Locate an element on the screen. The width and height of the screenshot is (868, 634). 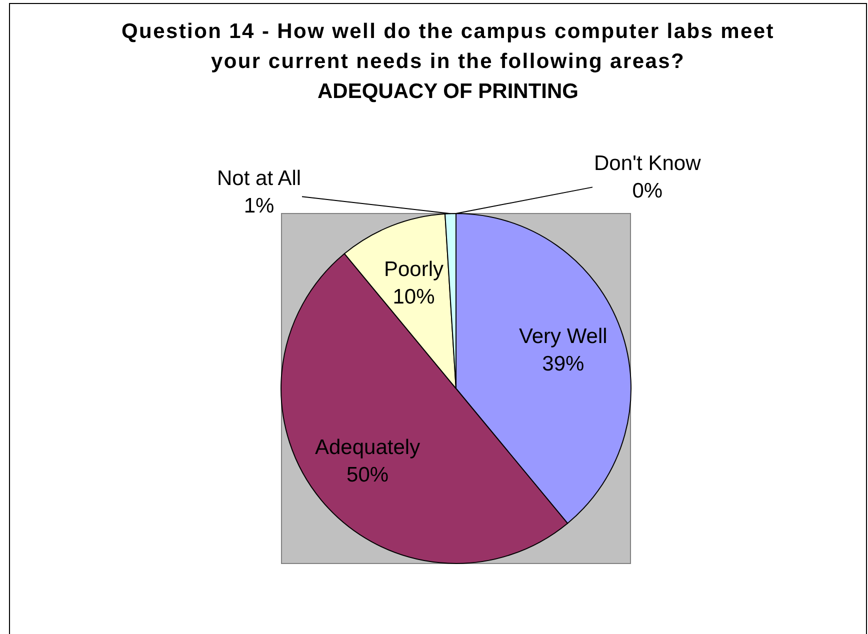
data-label: 1% is located at coordinates (259, 206).